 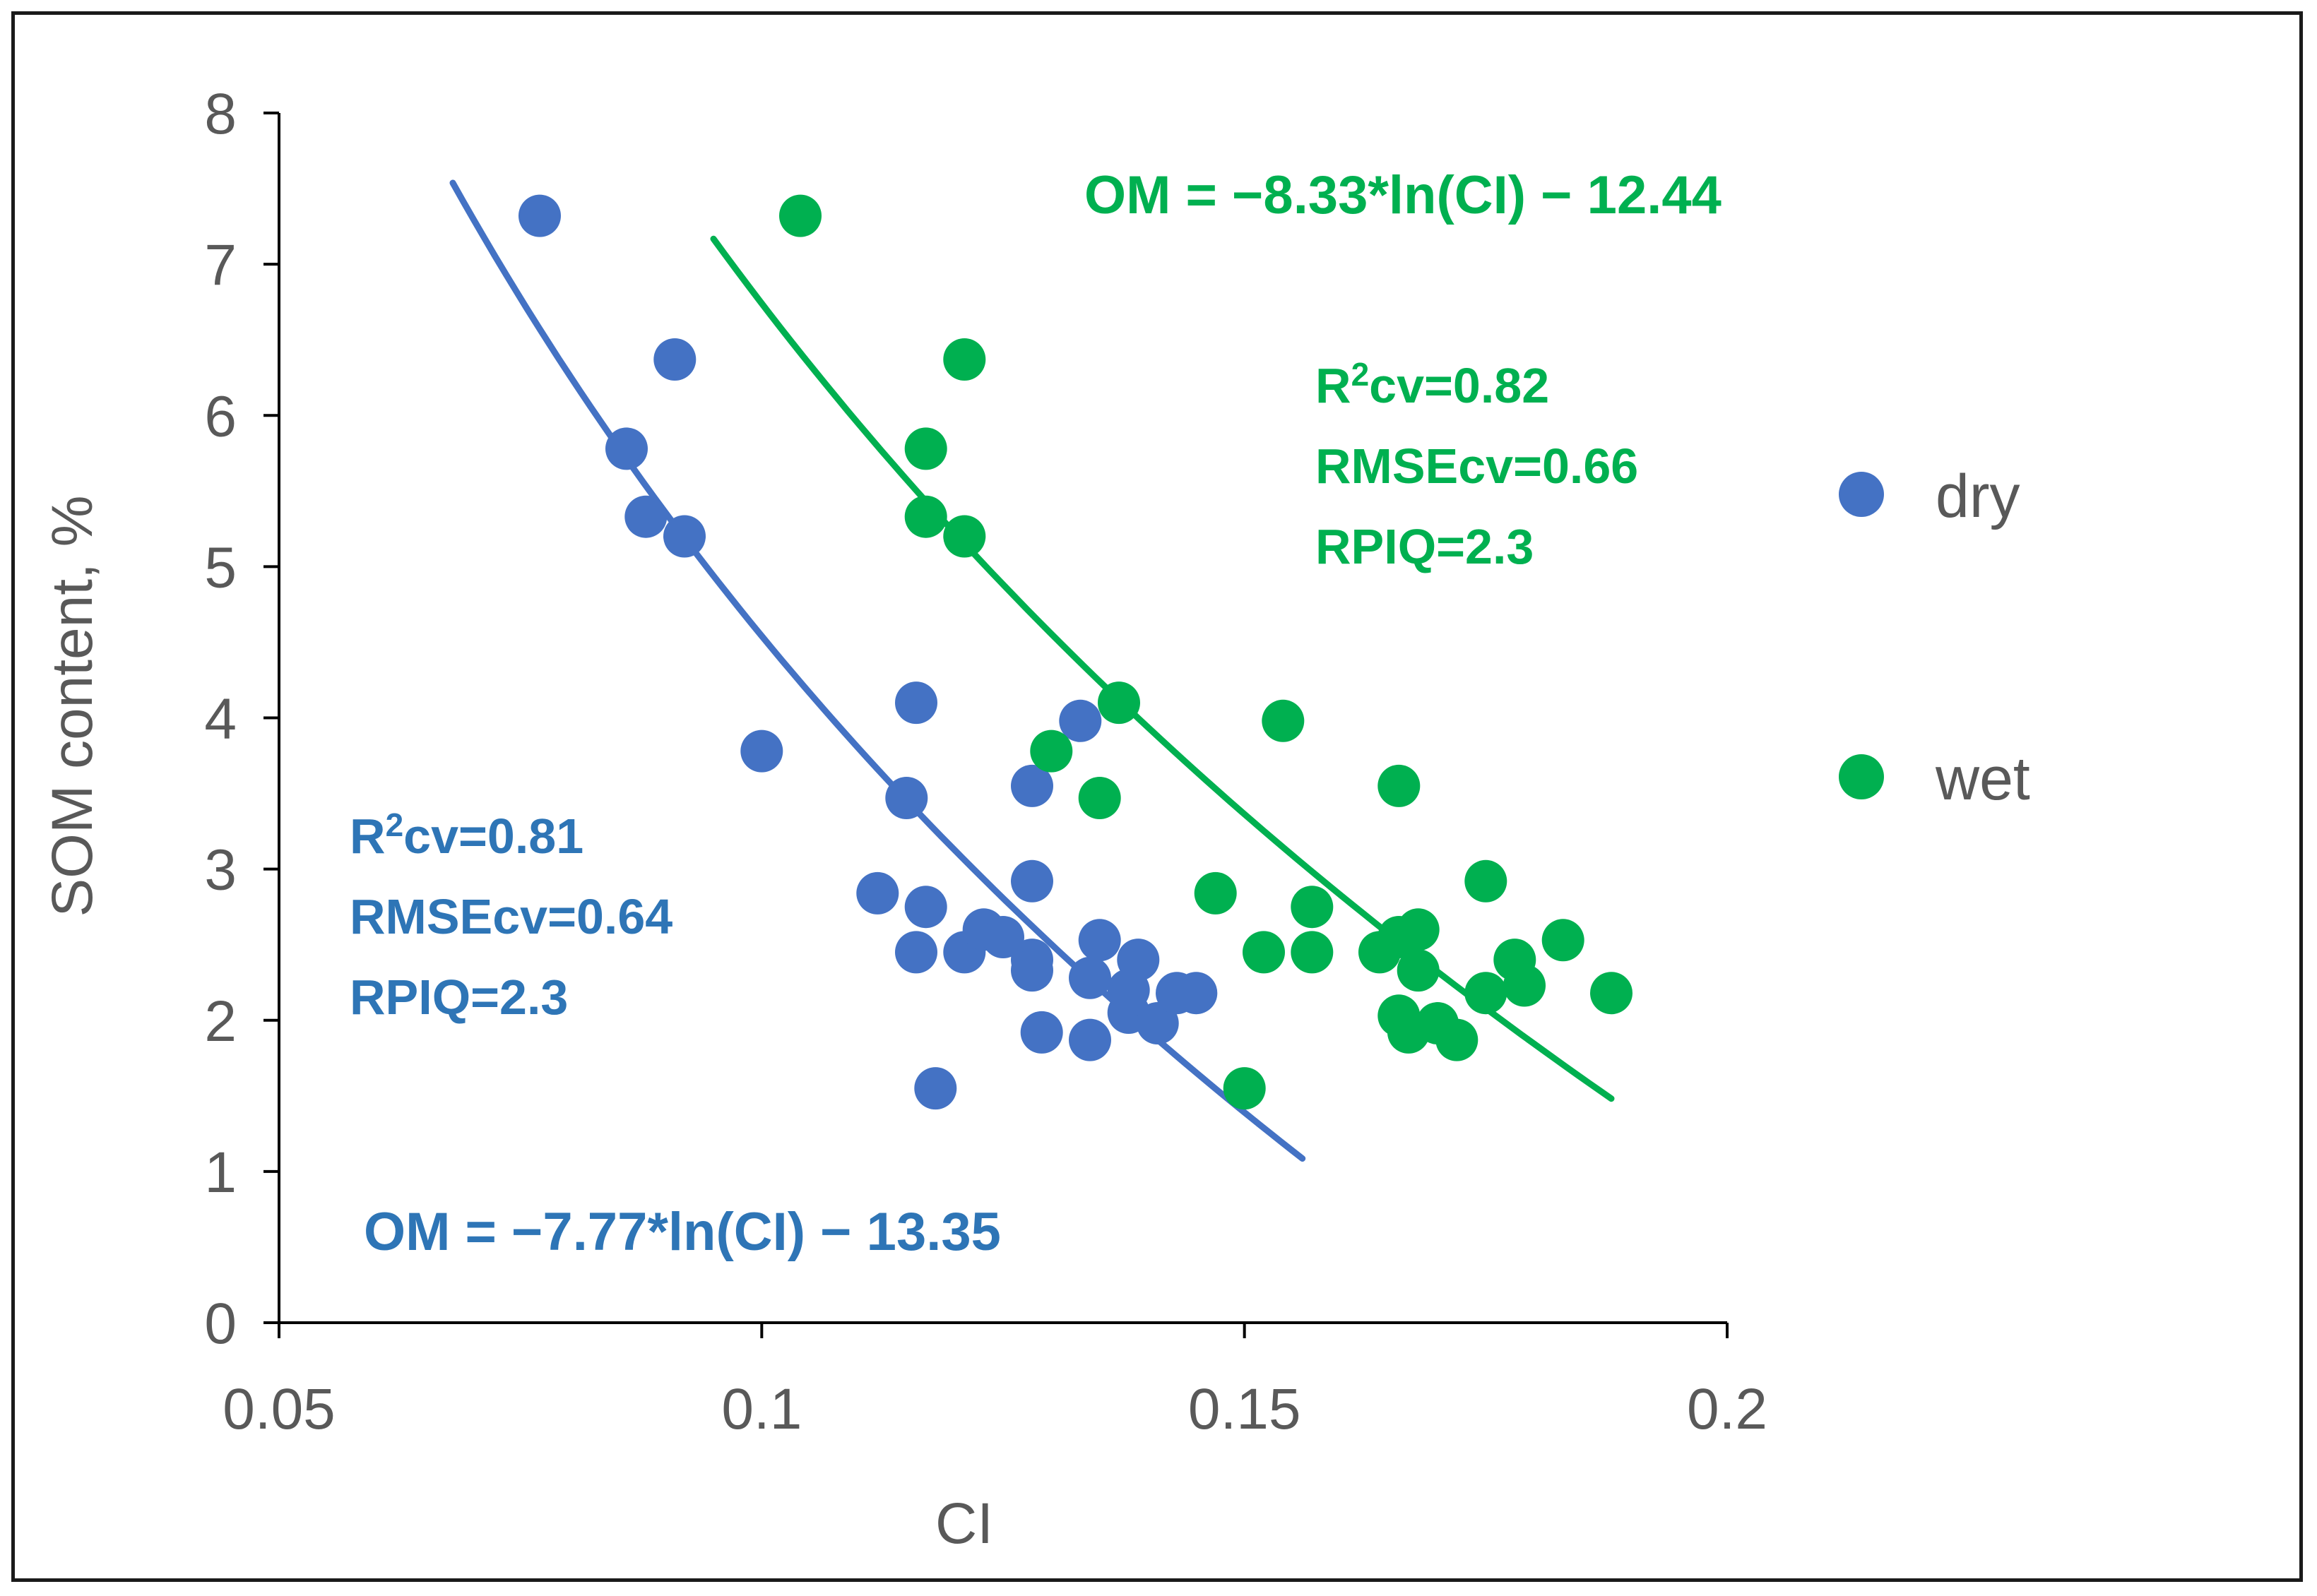 What do you see at coordinates (1432, 385) in the screenshot?
I see `wet-r2: R2cv=0.82` at bounding box center [1432, 385].